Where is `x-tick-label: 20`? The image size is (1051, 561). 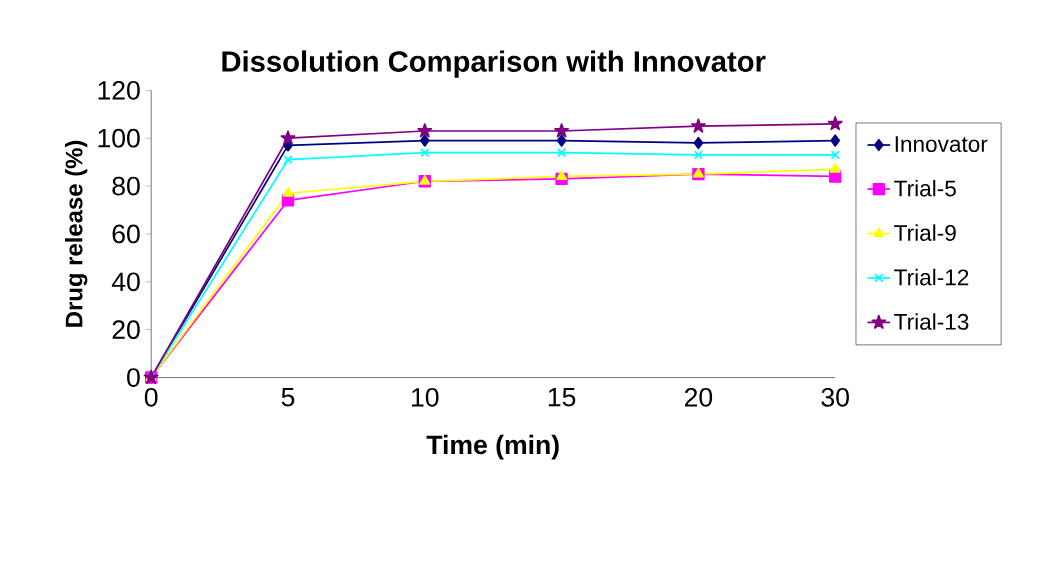
x-tick-label: 20 is located at coordinates (698, 397).